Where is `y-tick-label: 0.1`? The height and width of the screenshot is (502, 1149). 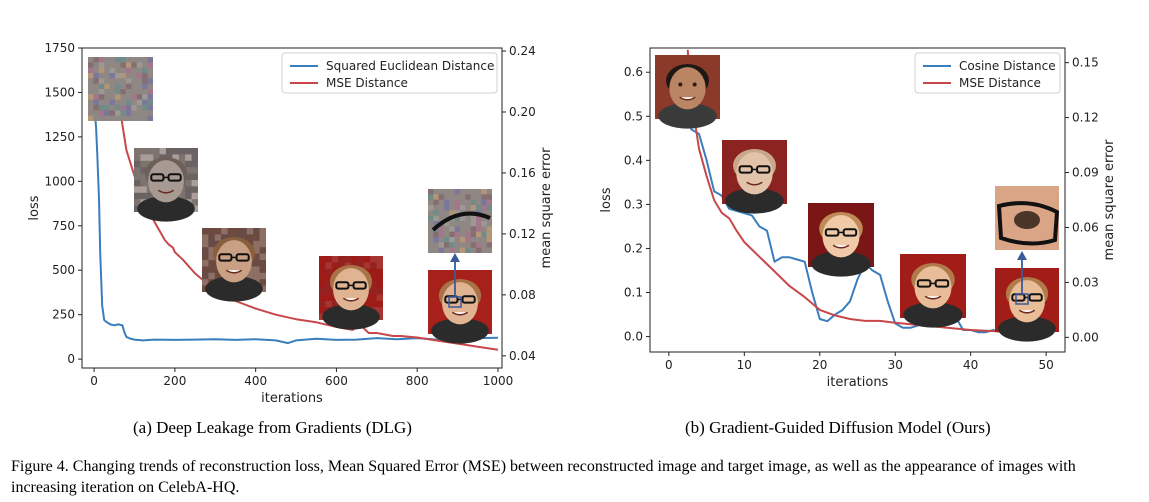 y-tick-label: 0.1 is located at coordinates (633, 293).